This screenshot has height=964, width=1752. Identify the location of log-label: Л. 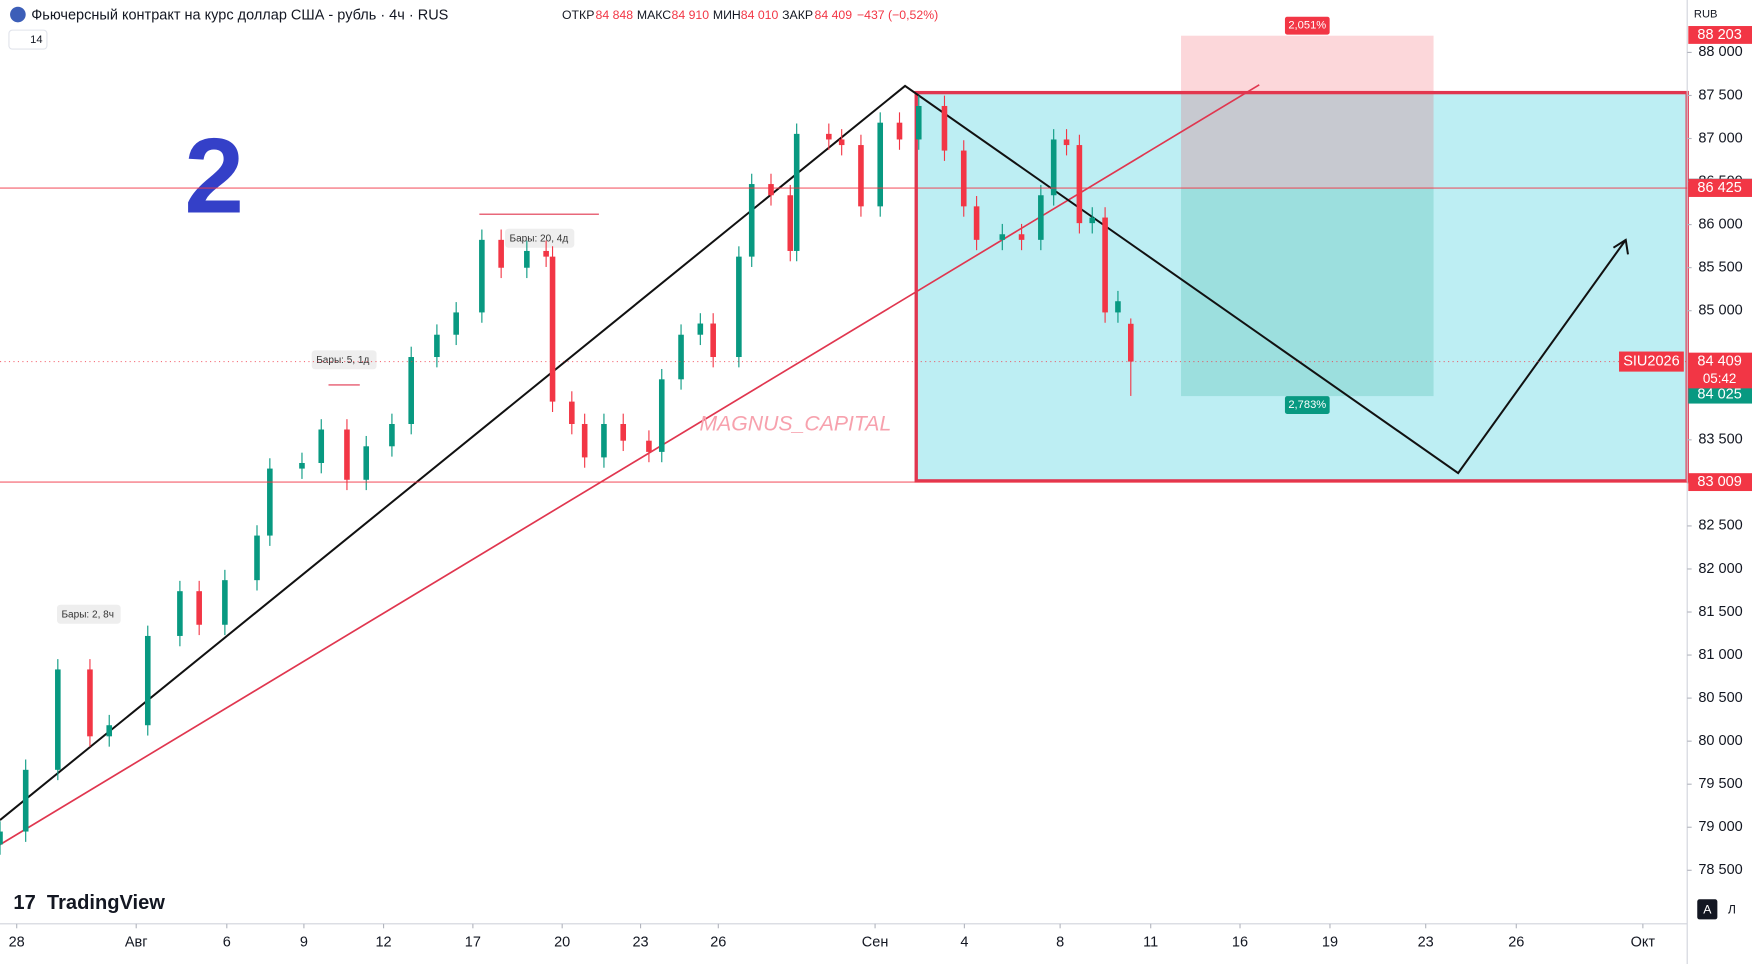
(1732, 910).